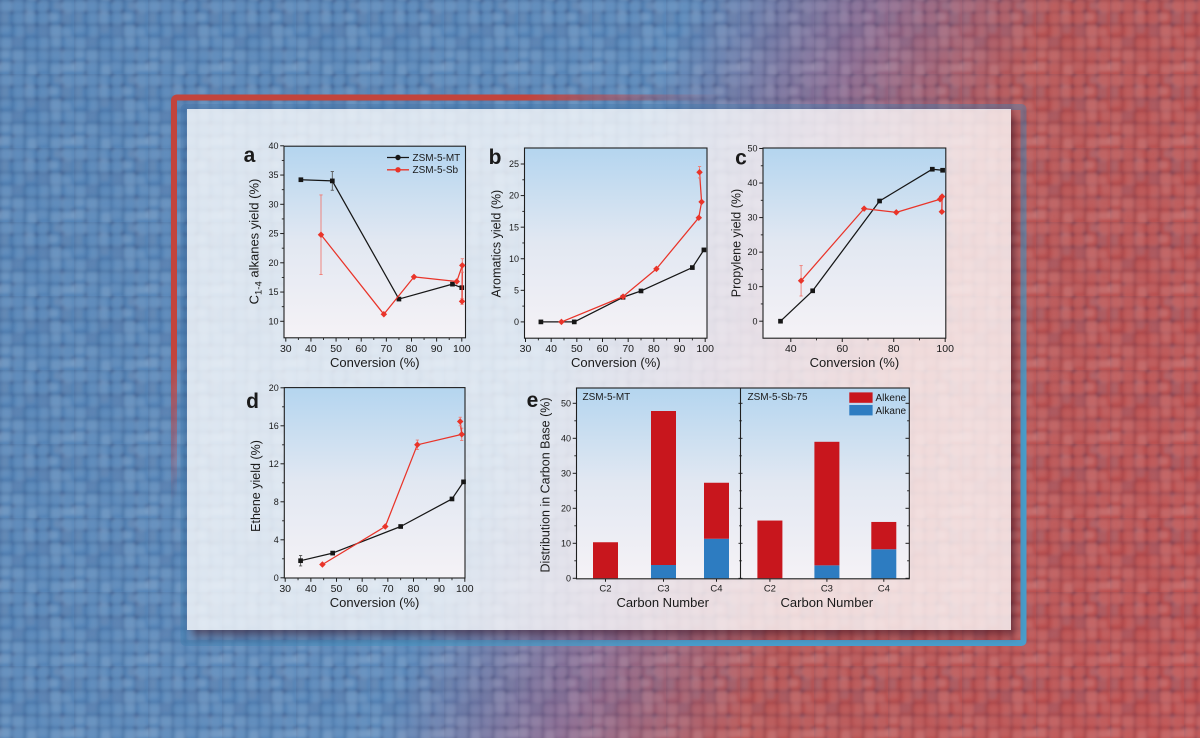  Describe the element at coordinates (497, 244) in the screenshot. I see `svg-text: Aromatics yield (%)` at that location.